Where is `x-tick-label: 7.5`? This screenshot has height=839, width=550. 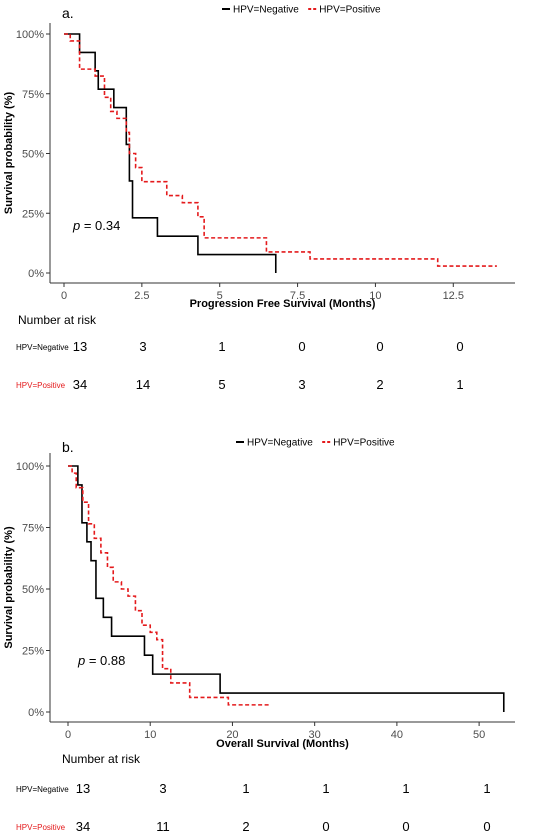 x-tick-label: 7.5 is located at coordinates (297, 296).